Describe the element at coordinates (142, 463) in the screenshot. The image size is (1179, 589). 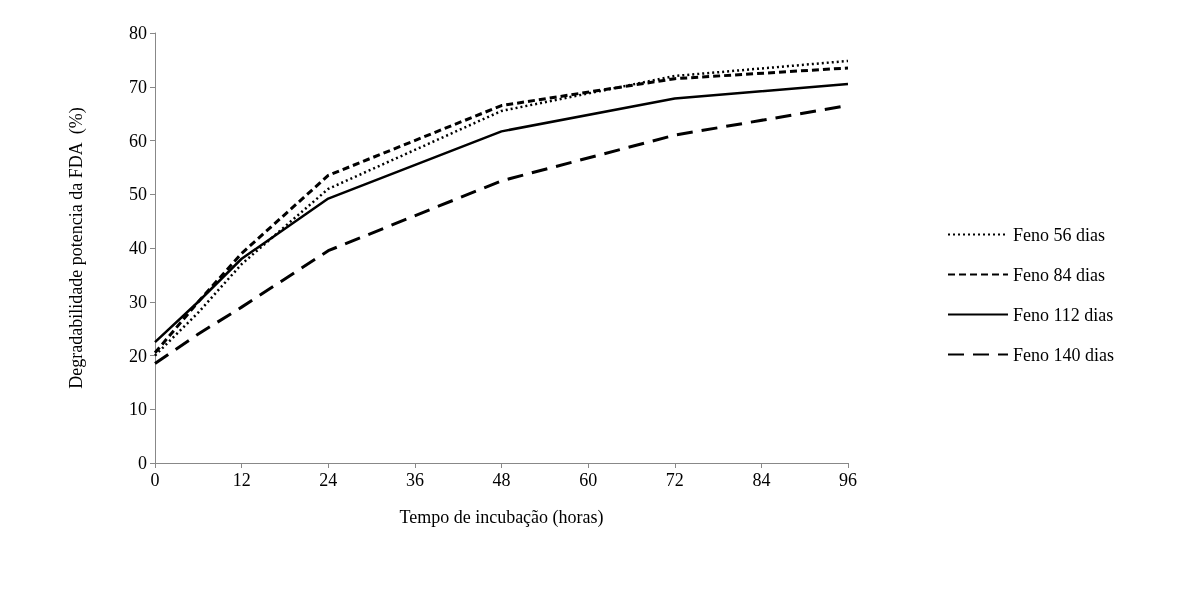
I see `y-tick-label: 0` at that location.